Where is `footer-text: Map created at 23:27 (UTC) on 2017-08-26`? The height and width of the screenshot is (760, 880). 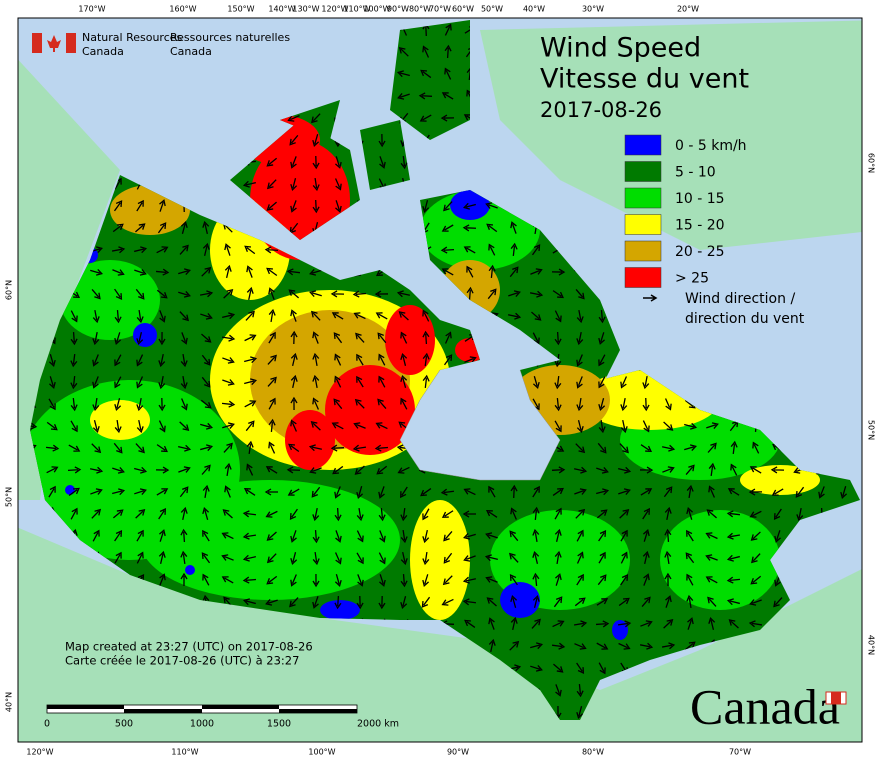 footer-text: Map created at 23:27 (UTC) on 2017-08-26 is located at coordinates (189, 647).